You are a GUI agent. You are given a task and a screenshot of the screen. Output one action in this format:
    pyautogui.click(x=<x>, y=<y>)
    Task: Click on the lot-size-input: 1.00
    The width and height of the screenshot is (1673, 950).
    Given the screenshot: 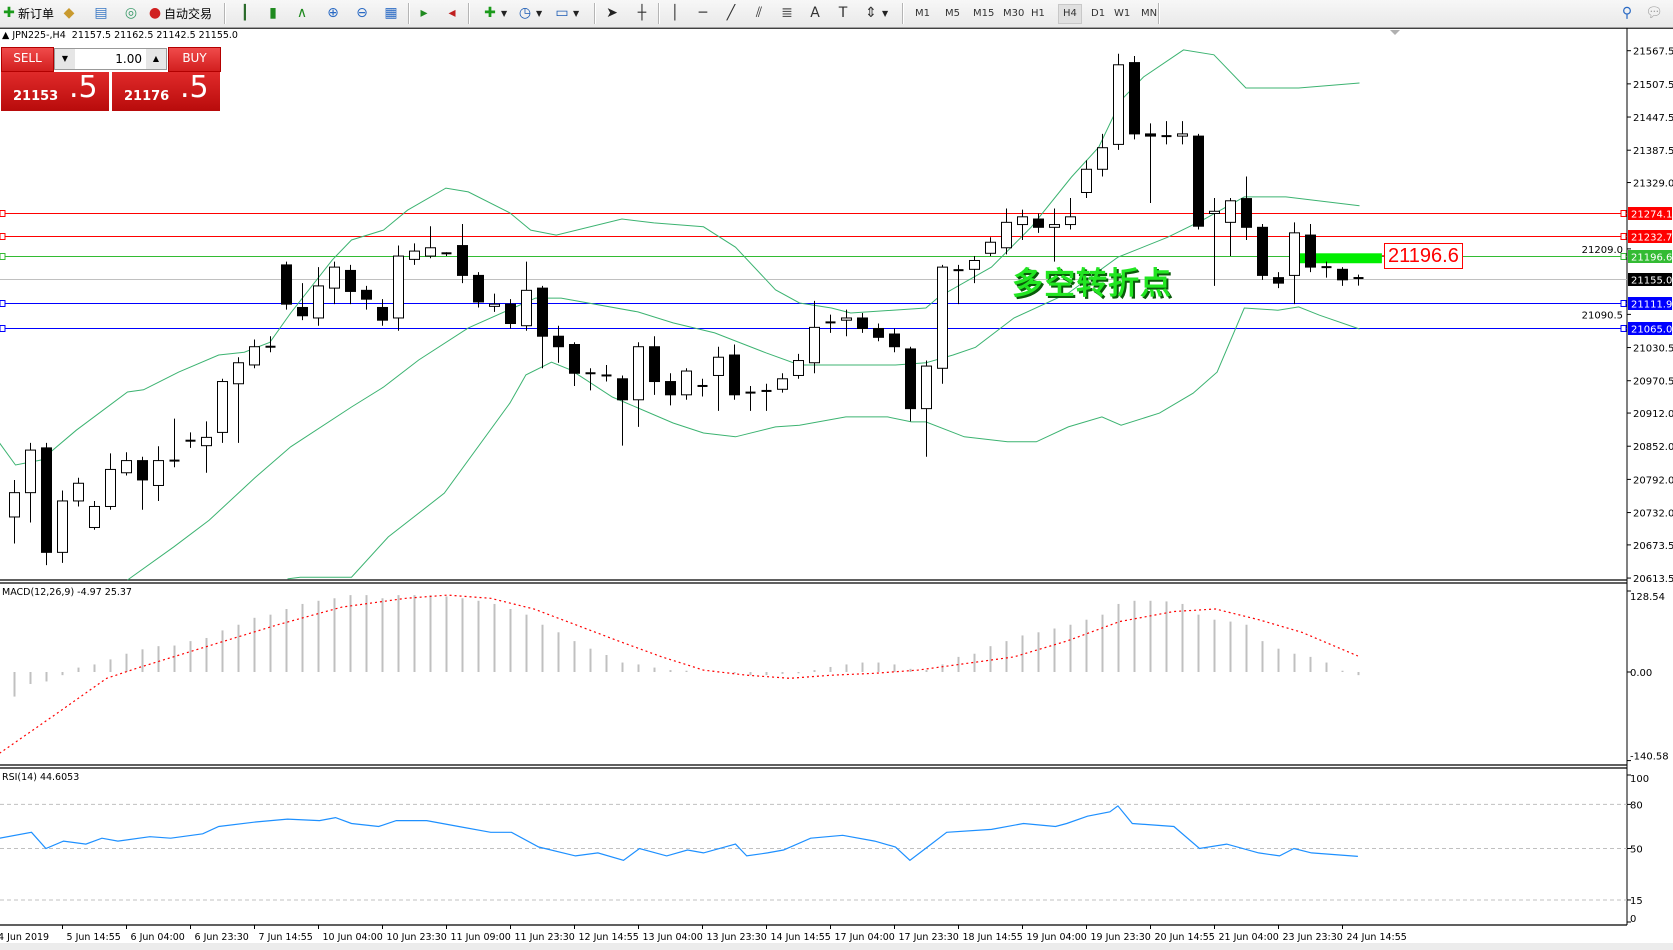 What is the action you would take?
    pyautogui.click(x=128, y=59)
    